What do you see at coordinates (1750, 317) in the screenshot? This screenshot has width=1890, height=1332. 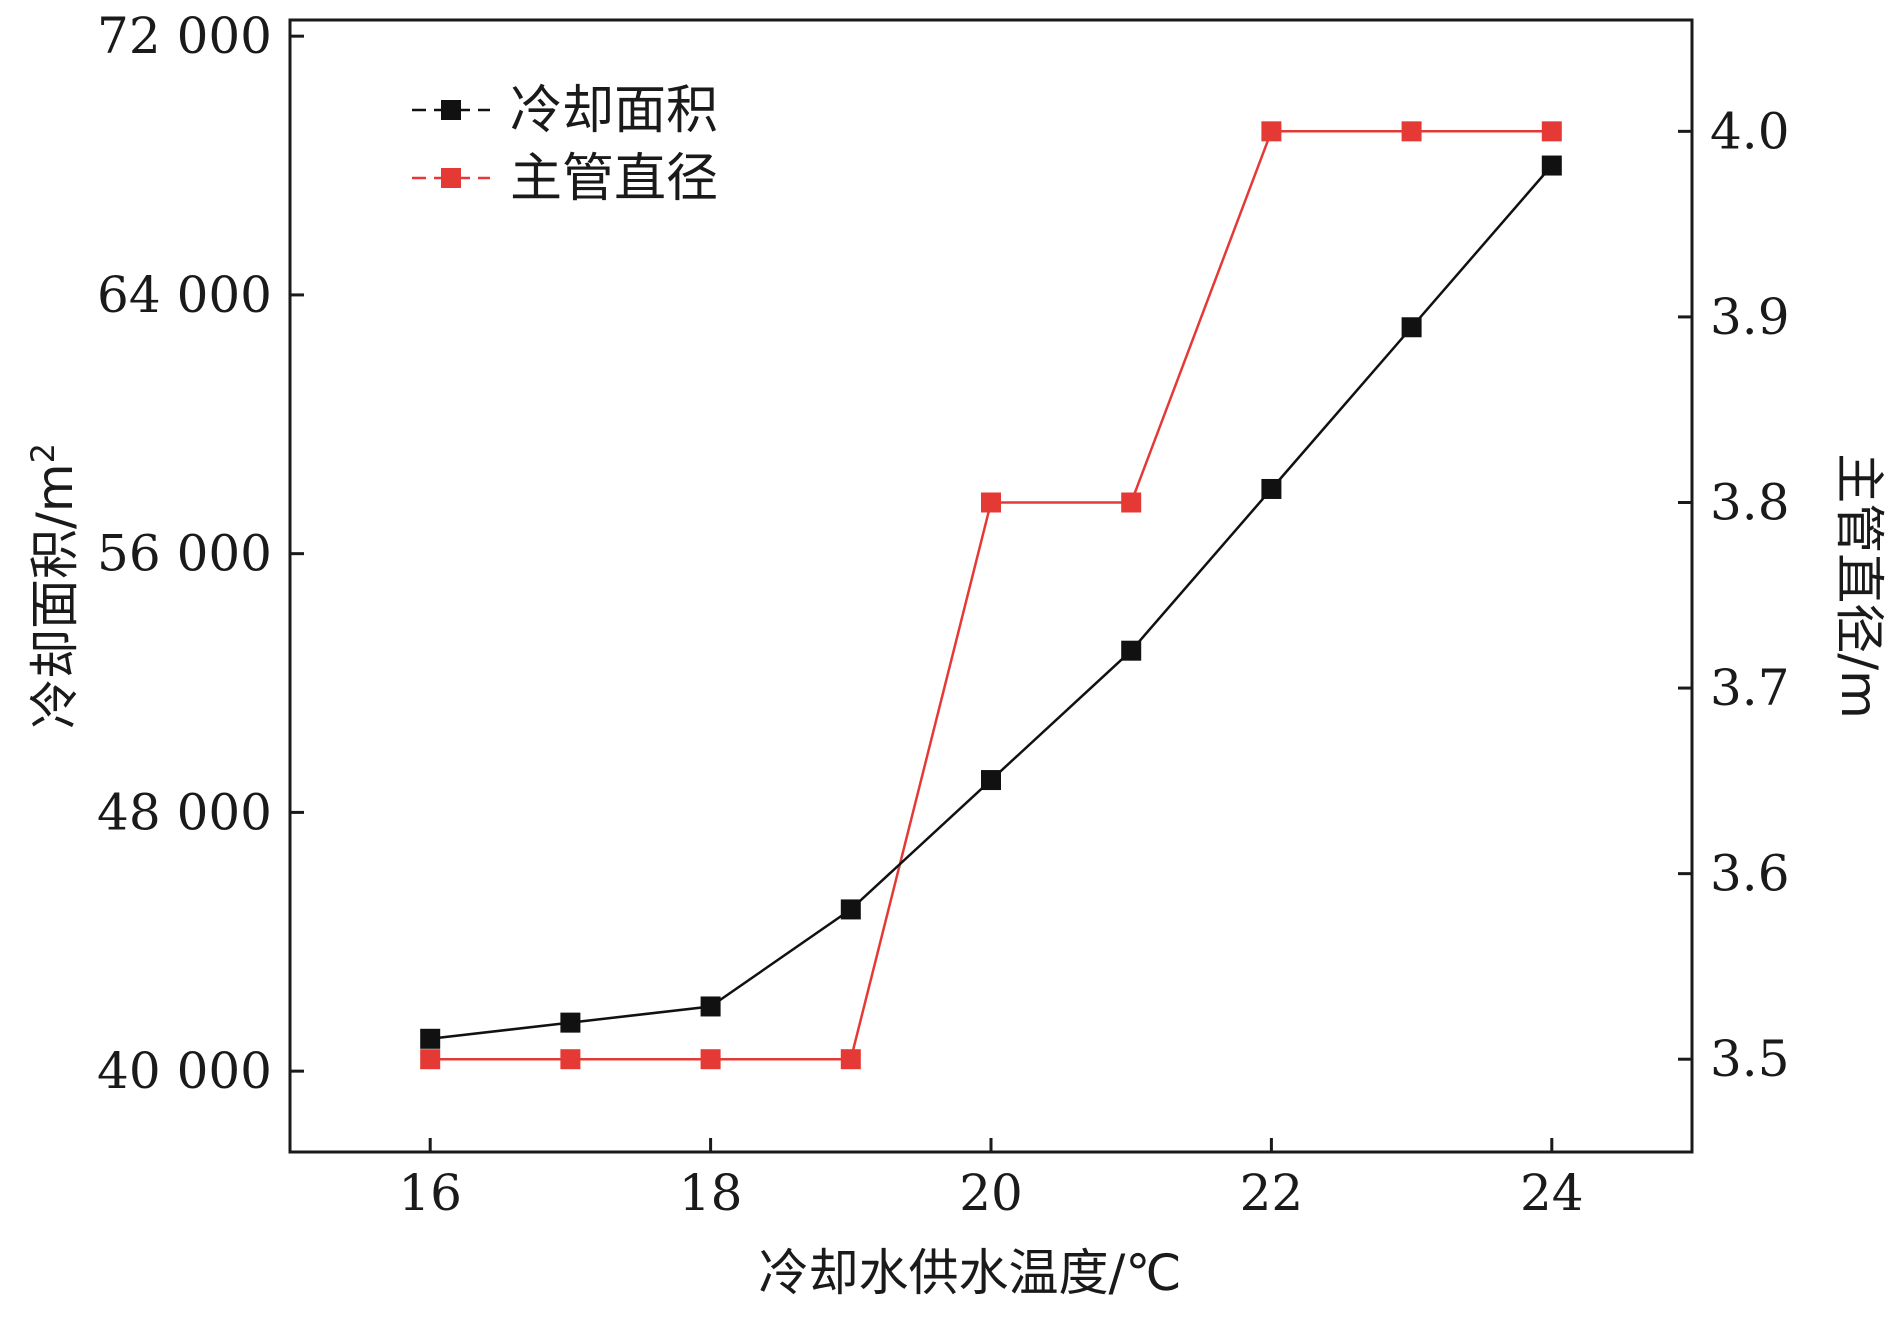 I see `y-right-tick-label: 3.9` at bounding box center [1750, 317].